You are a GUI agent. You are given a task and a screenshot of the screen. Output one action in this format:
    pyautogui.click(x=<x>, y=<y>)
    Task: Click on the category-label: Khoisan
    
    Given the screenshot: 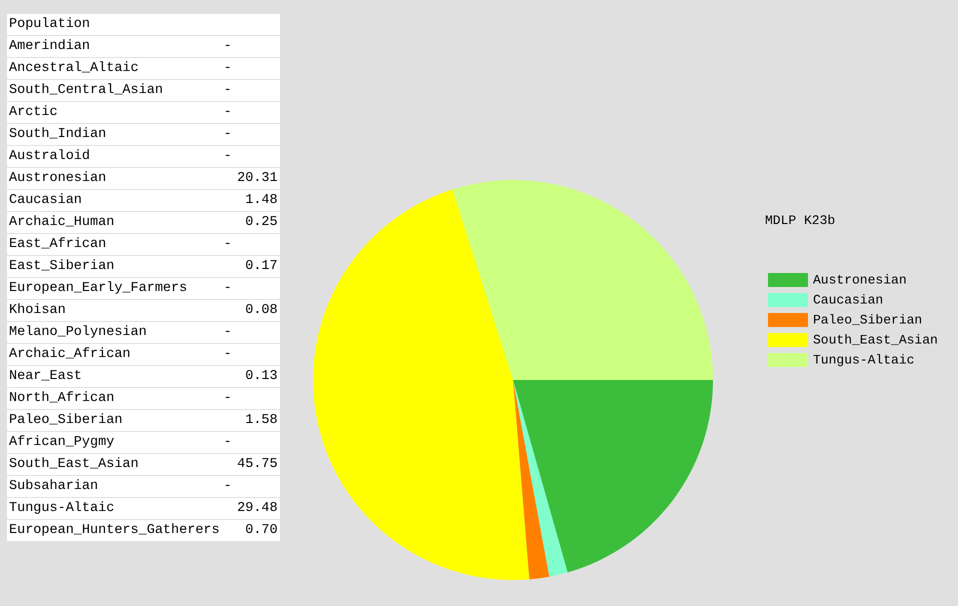 What is the action you would take?
    pyautogui.click(x=114, y=310)
    